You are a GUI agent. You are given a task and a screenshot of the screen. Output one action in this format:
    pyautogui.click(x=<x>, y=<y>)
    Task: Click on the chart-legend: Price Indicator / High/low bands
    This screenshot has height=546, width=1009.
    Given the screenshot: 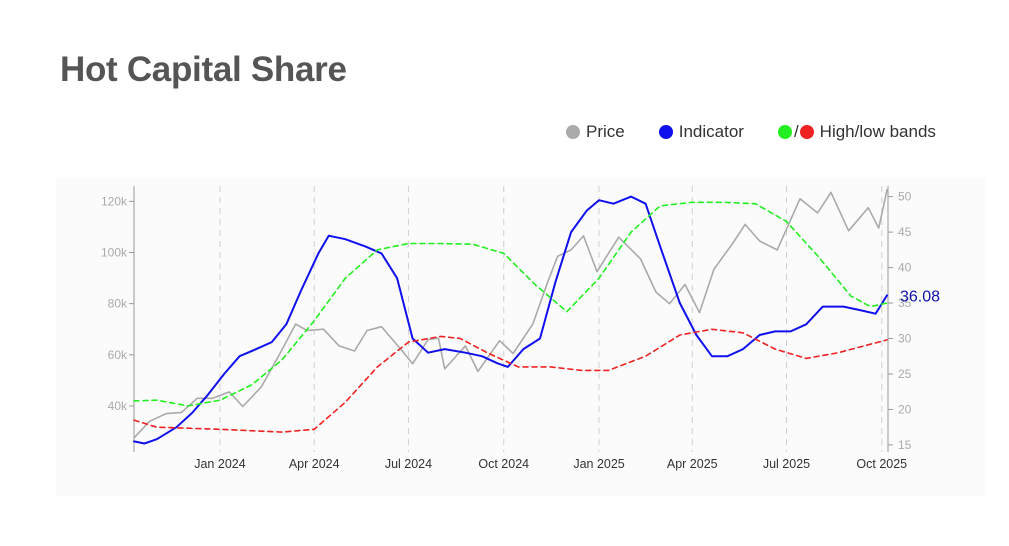 What is the action you would take?
    pyautogui.click(x=751, y=132)
    